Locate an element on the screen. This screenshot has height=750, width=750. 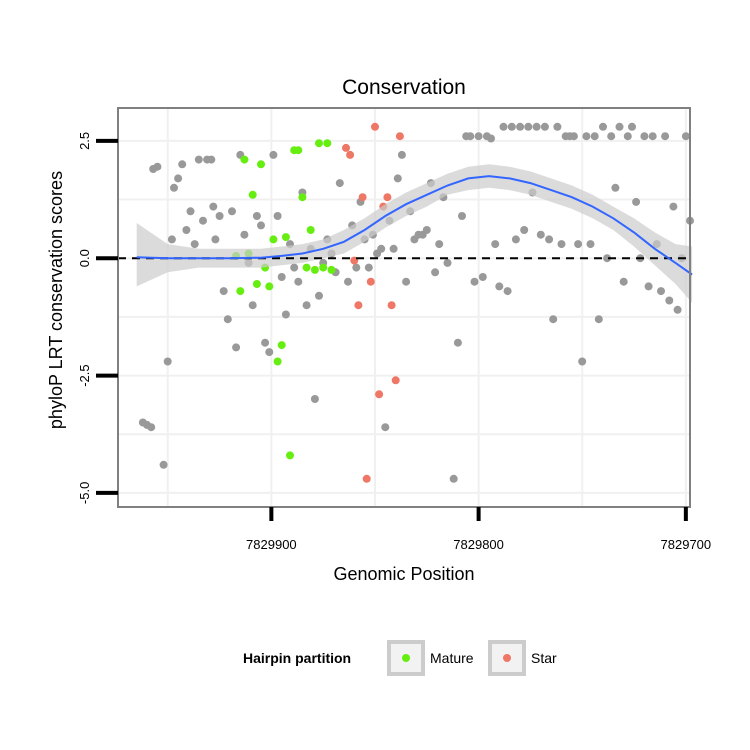
legend-title: Hairpin partition is located at coordinates (297, 658).